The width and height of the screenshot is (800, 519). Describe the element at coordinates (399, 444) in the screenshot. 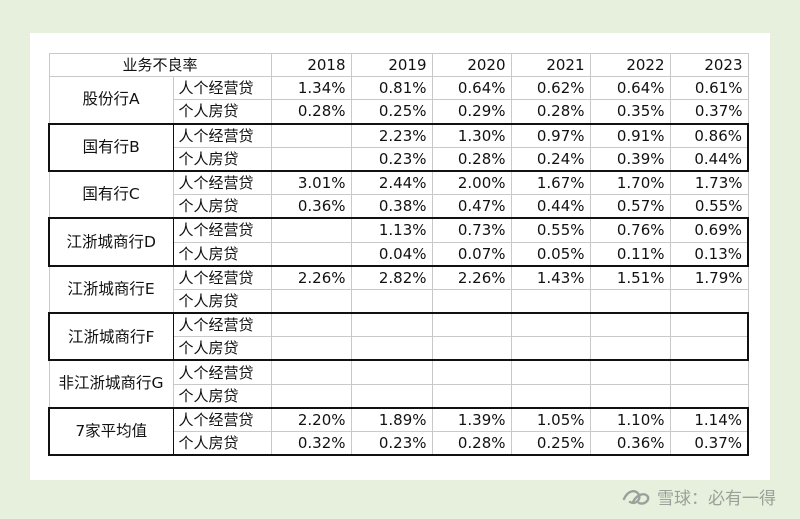

I see `table-row: 个人房贷 0.32% 0.23% 0.28% 0.25% 0.36% 0.37%` at that location.